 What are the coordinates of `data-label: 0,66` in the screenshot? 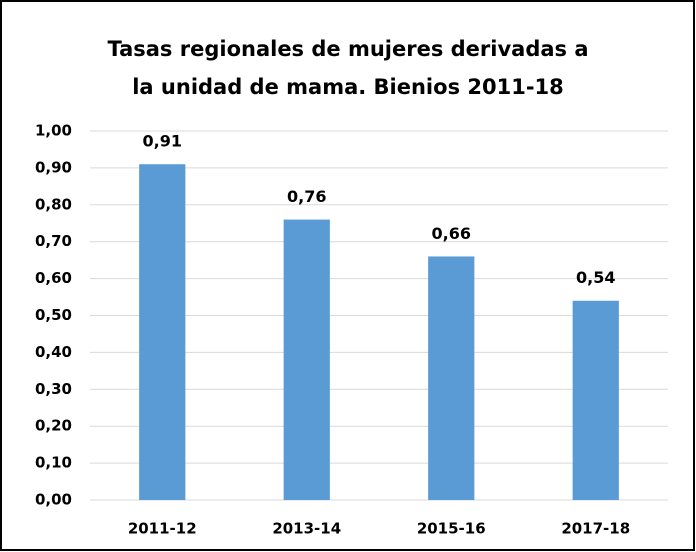 It's located at (451, 233).